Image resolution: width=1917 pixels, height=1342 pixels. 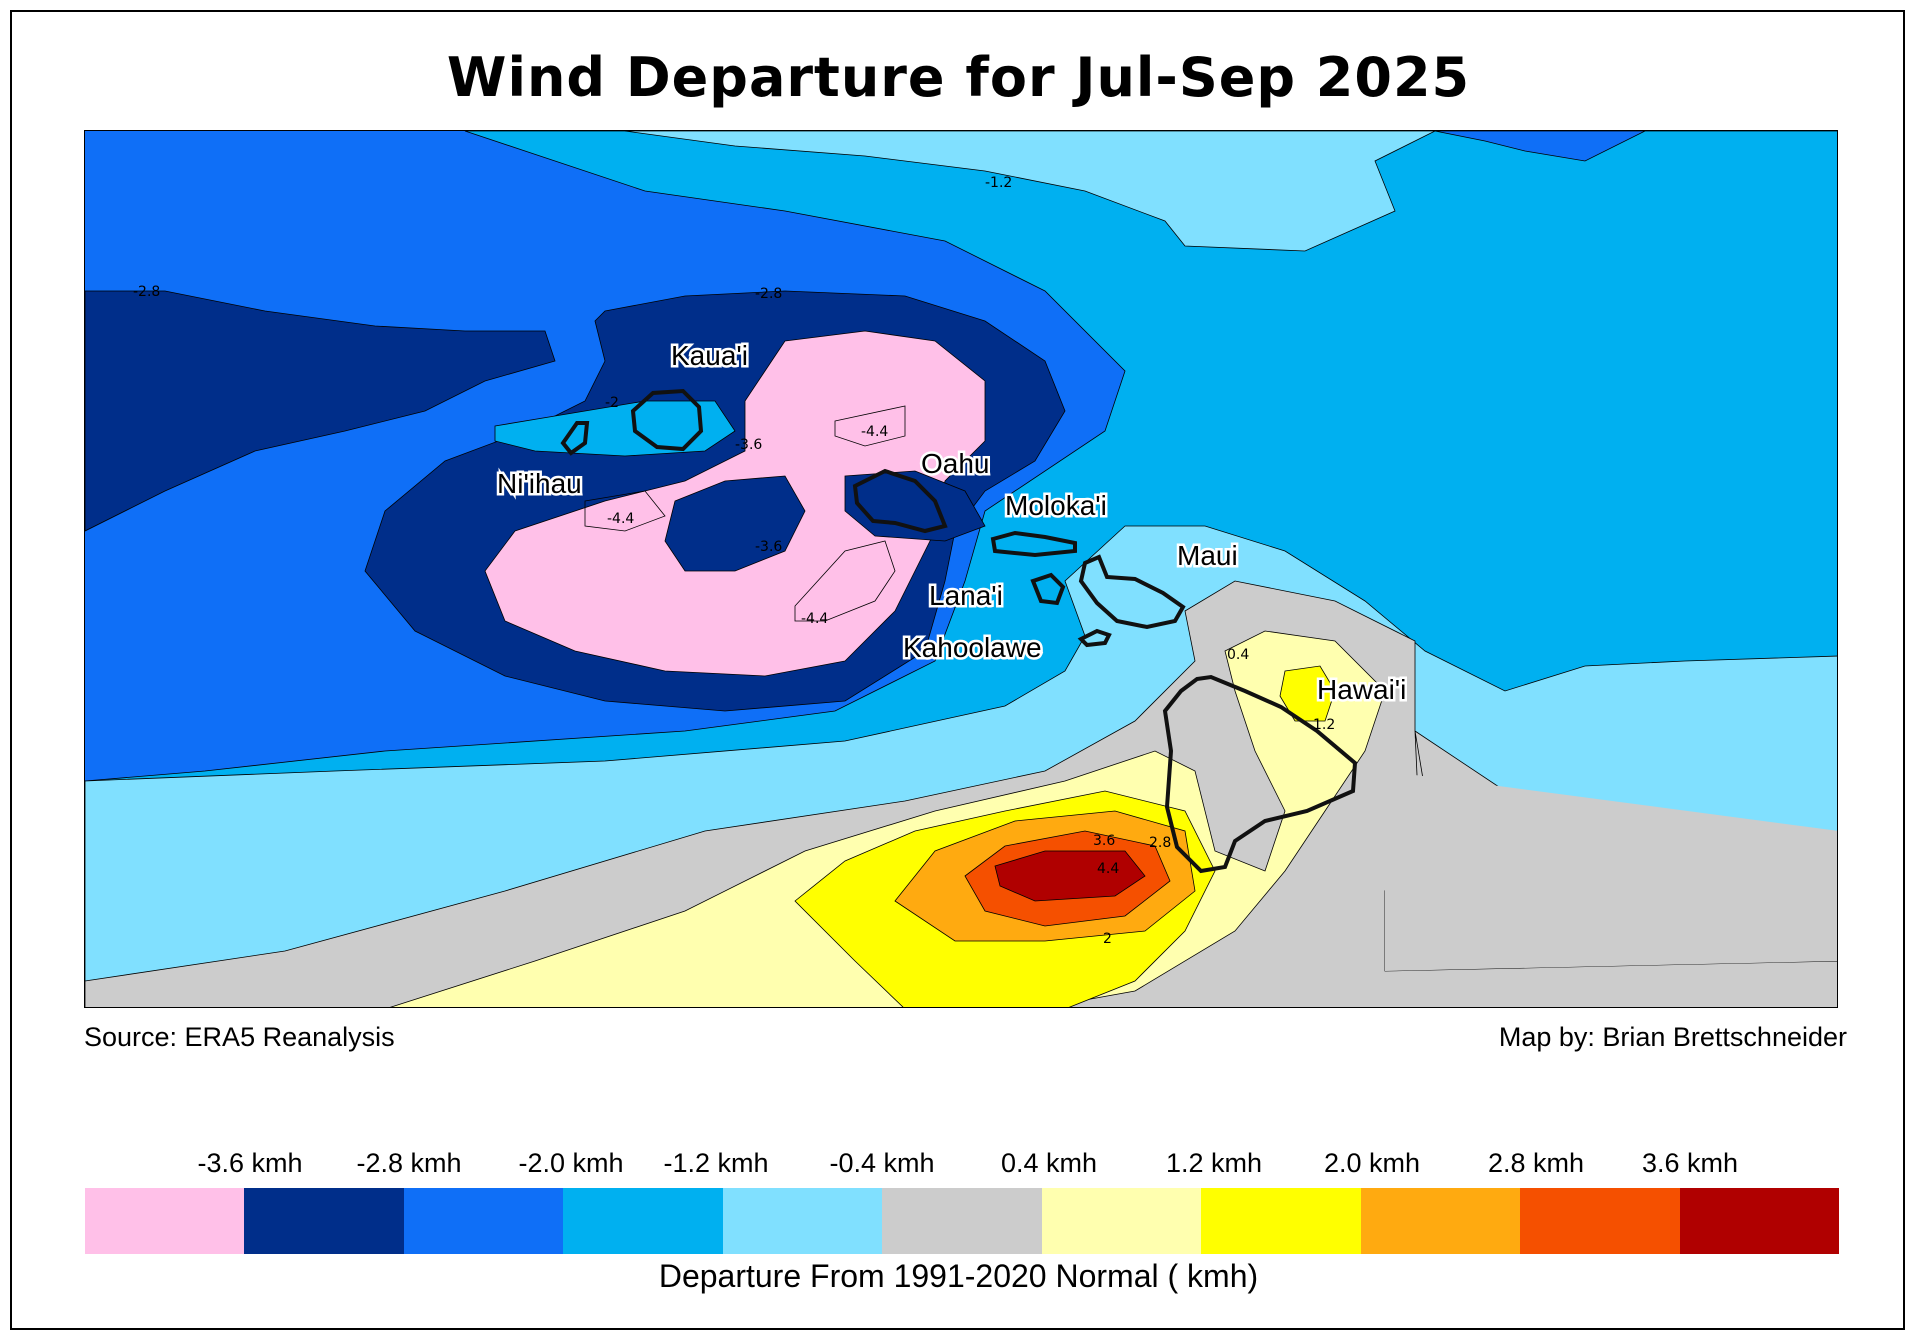 I want to click on band-minus-2-8-hole, so click(x=735, y=523).